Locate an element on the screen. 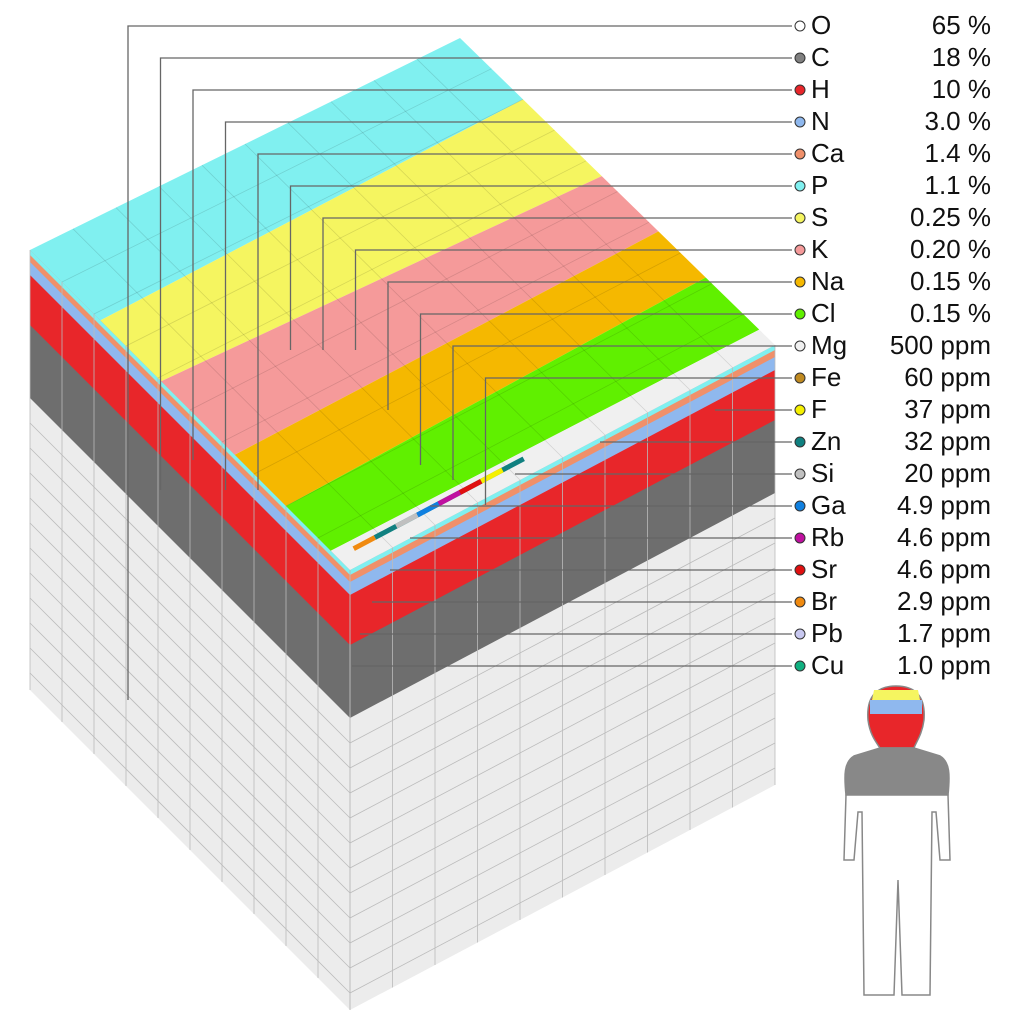 The height and width of the screenshot is (1024, 1024). element-symbol: P is located at coordinates (819, 185).